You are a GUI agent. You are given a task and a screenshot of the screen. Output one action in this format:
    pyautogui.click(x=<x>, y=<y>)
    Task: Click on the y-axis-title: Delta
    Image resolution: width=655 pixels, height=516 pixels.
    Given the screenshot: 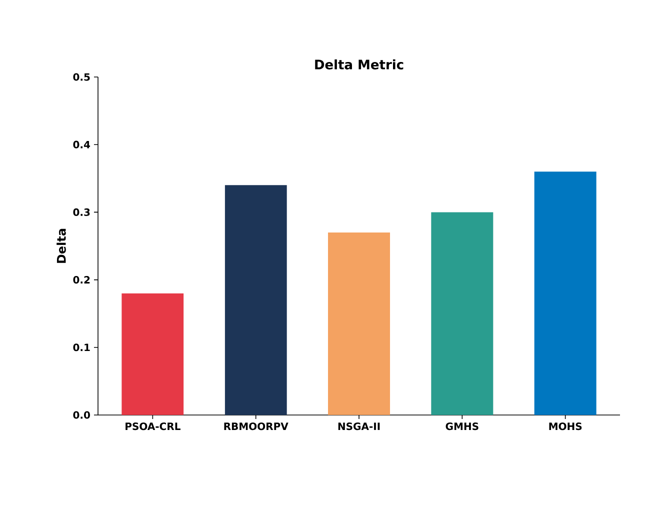 What is the action you would take?
    pyautogui.click(x=61, y=245)
    